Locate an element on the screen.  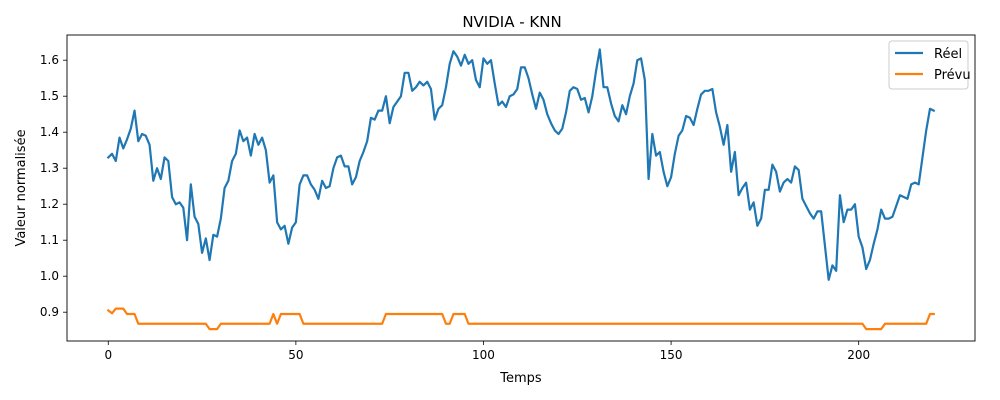
legend-label-reel: Réel is located at coordinates (948, 54).